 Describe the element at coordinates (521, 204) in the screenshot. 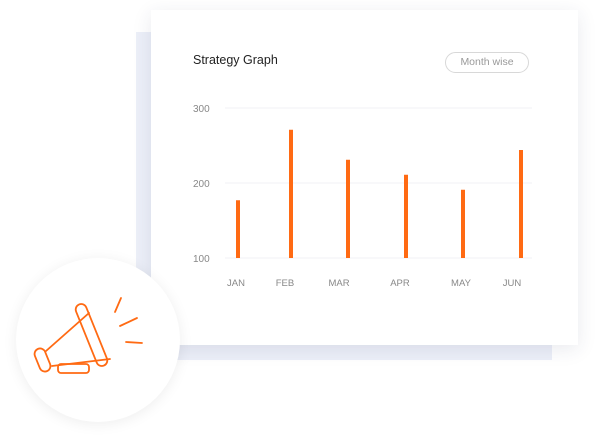

I see `bar-jun` at that location.